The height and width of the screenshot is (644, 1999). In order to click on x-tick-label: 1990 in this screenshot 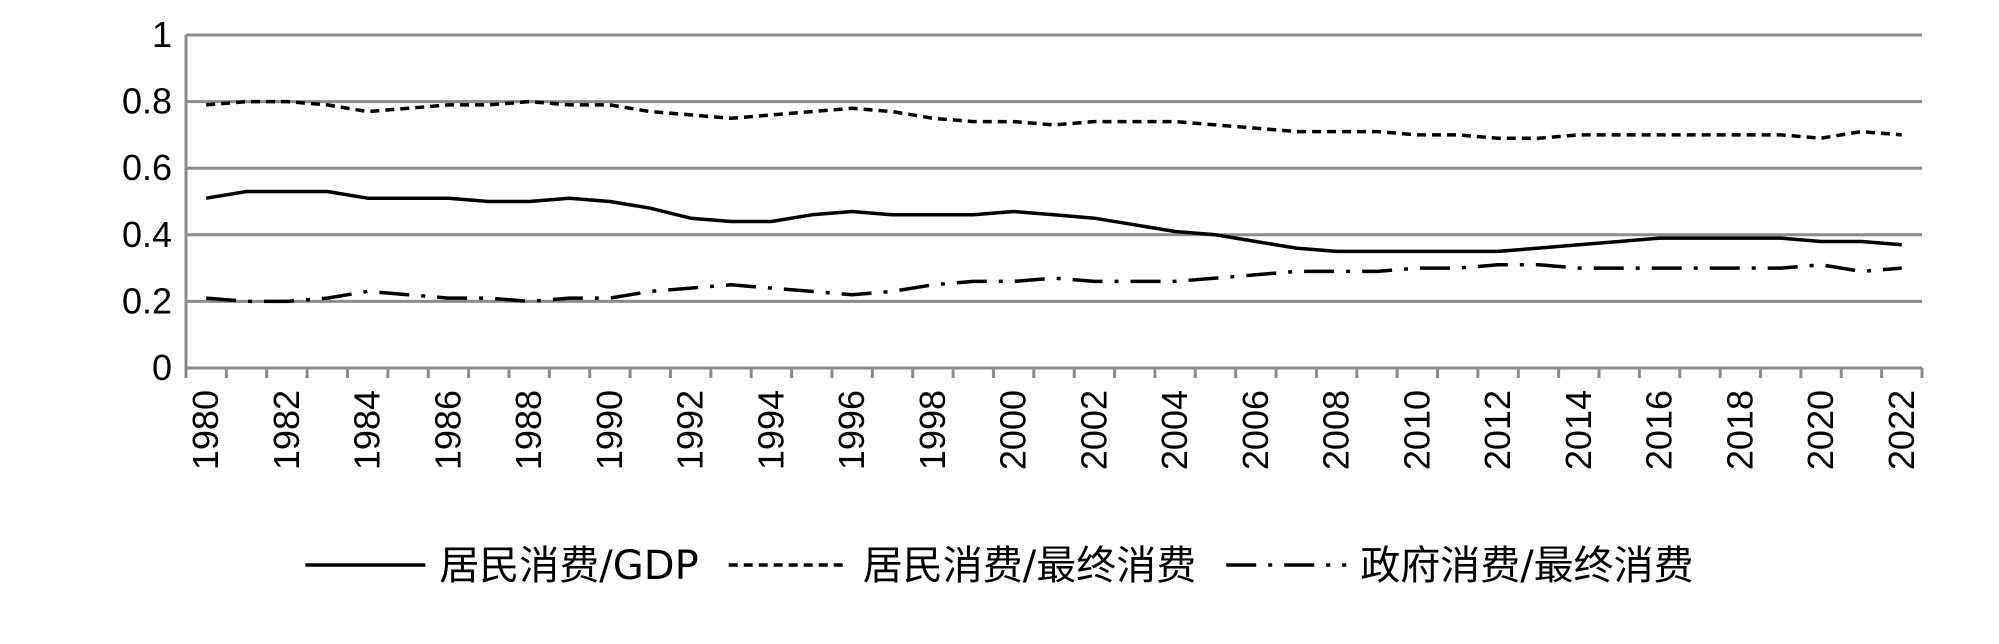, I will do `click(609, 430)`.